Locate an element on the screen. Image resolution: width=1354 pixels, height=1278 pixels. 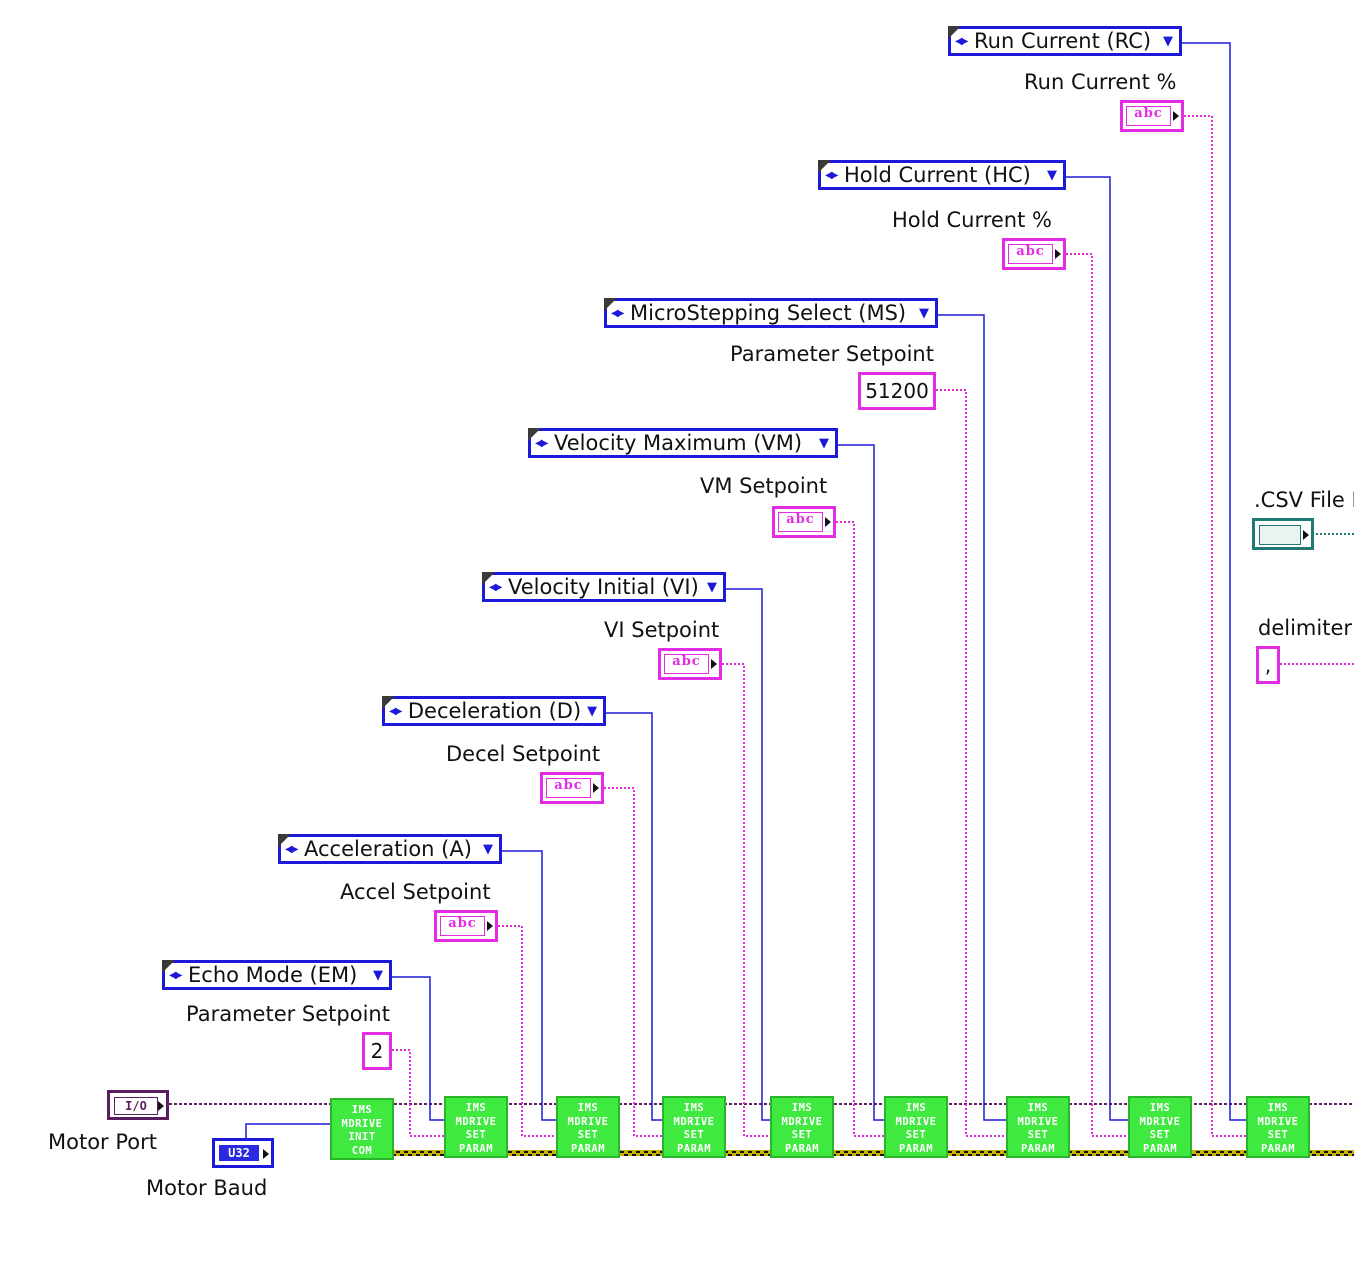
ring-run-current: ◀▶ Run Current (RC) ▼ is located at coordinates (1065, 41).